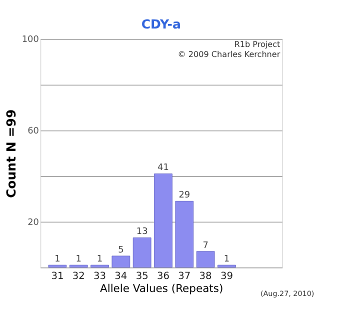 This screenshot has width=350, height=320. What do you see at coordinates (184, 195) in the screenshot?
I see `data-label: 29` at bounding box center [184, 195].